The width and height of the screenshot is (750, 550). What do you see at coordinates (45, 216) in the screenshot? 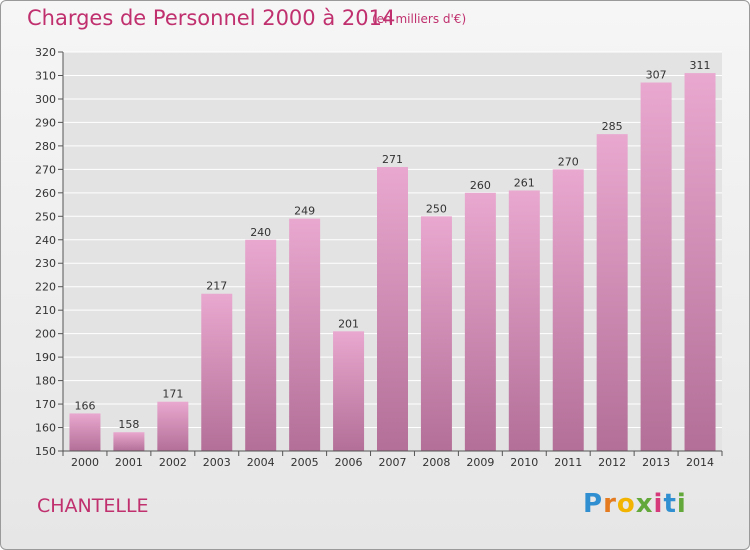
I see `y-tick-label: 250` at bounding box center [45, 216].